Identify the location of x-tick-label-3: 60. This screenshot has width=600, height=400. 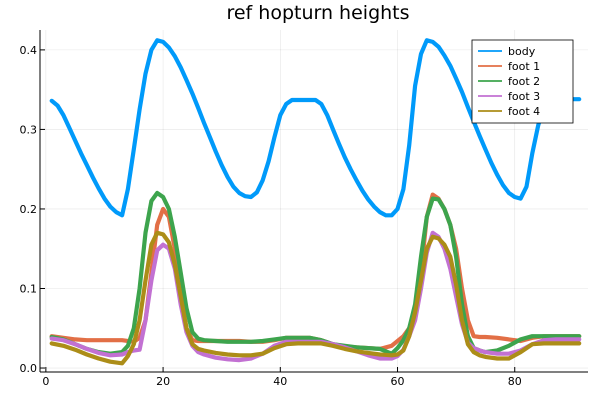
(398, 381).